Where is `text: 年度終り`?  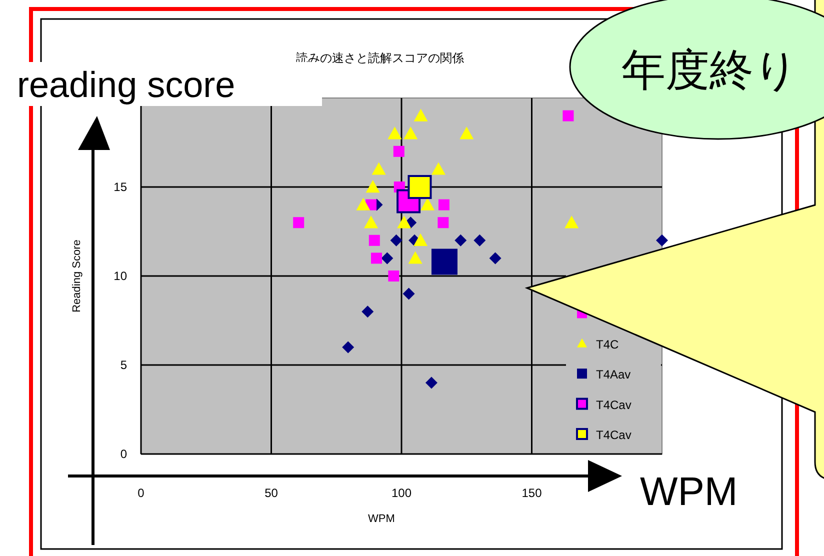 text: 年度終り is located at coordinates (710, 70).